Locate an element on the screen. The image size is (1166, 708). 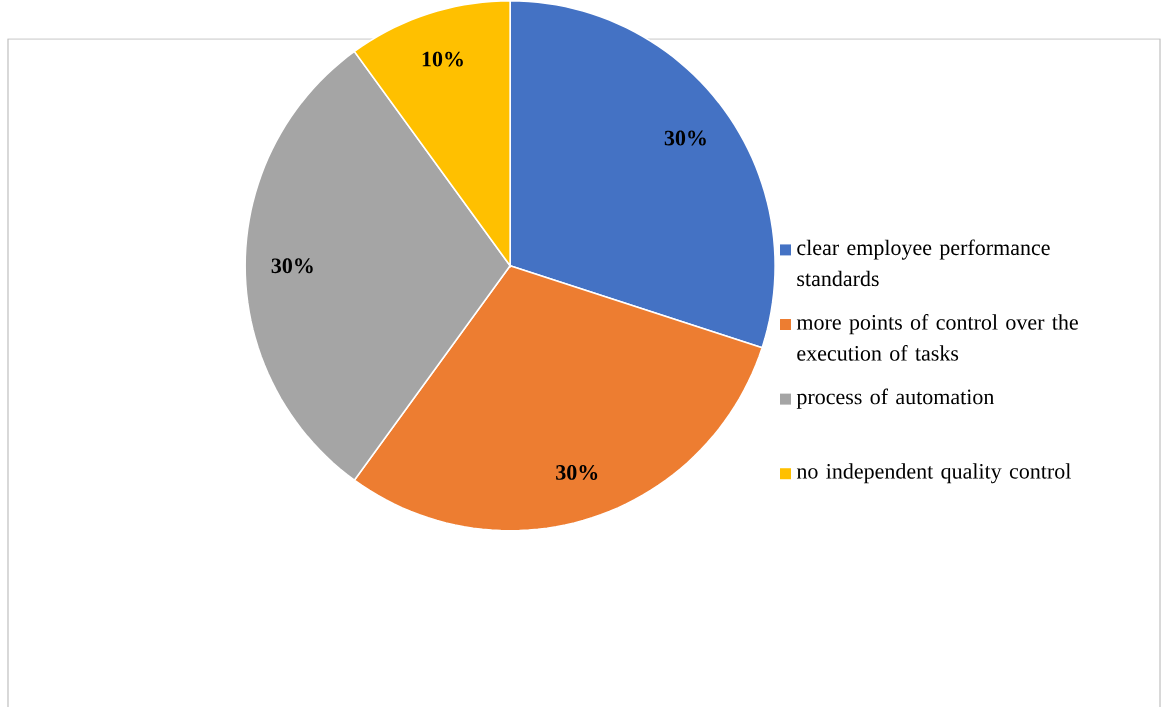
legend-label: more points of control over the execution of tasks is located at coordinates (937, 337).